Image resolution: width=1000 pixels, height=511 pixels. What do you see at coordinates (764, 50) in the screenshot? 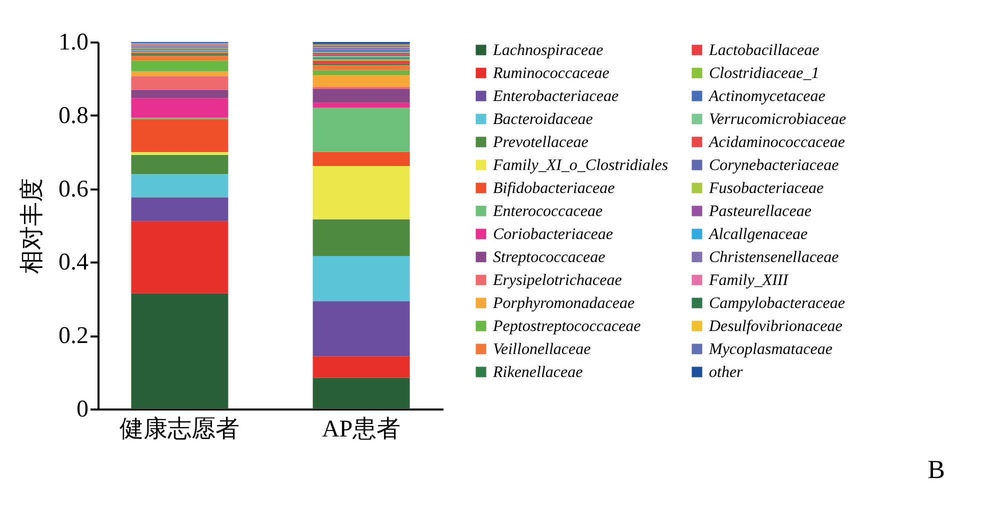
I see `legend-label: Lactobacillaceae` at bounding box center [764, 50].